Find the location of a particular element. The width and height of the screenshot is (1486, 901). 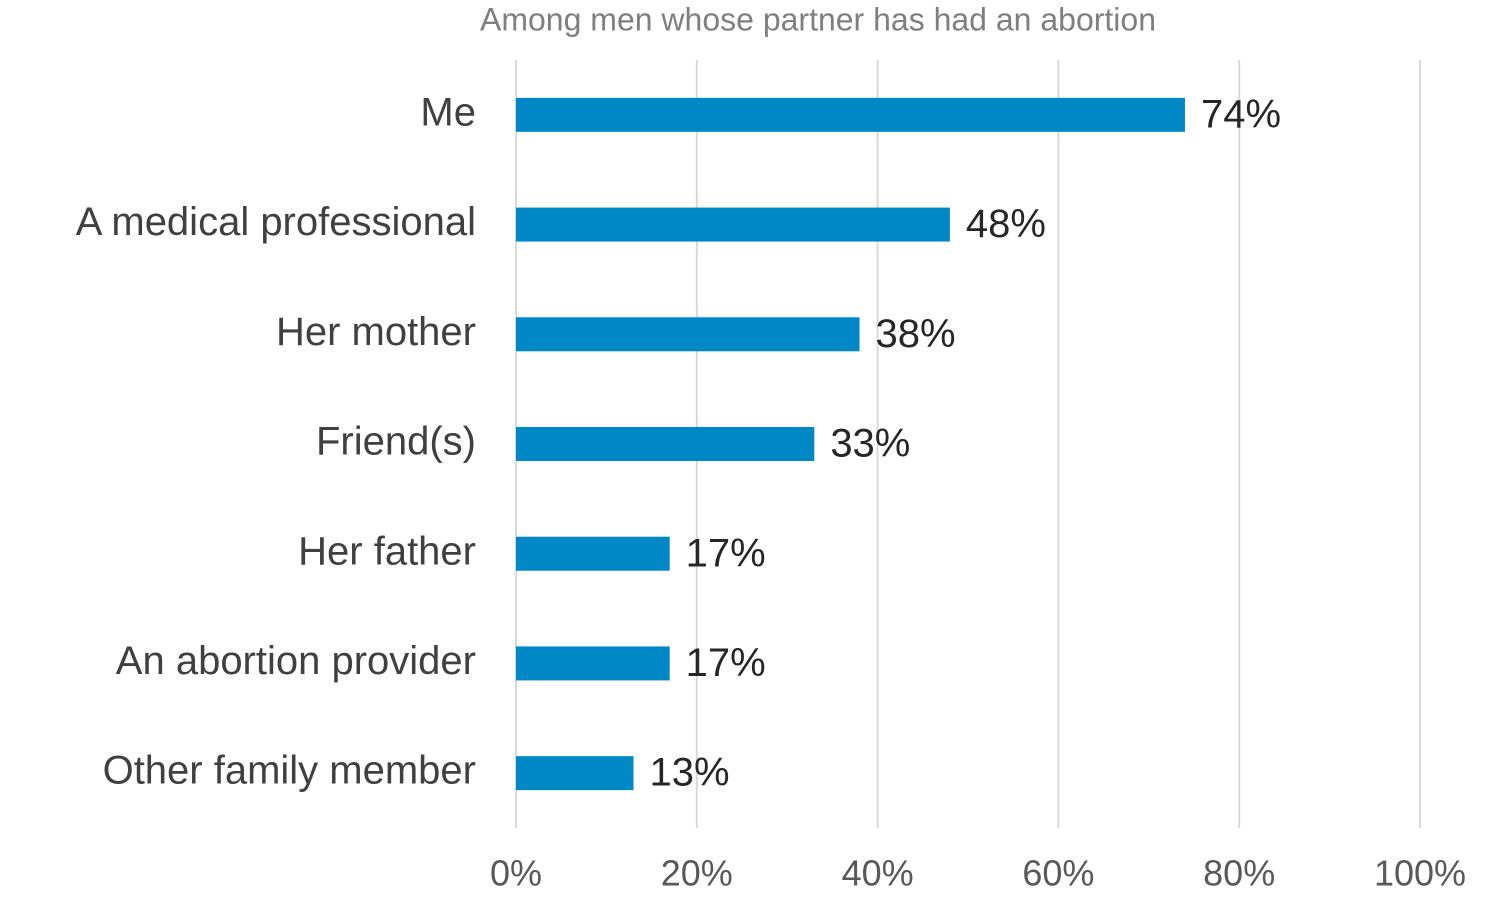

x-tick-label: 20% is located at coordinates (697, 873).